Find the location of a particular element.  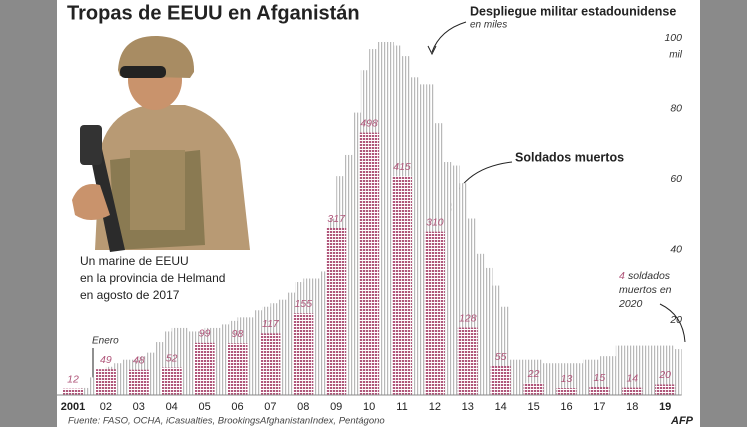

x-tick-label: 15 is located at coordinates (533, 407).